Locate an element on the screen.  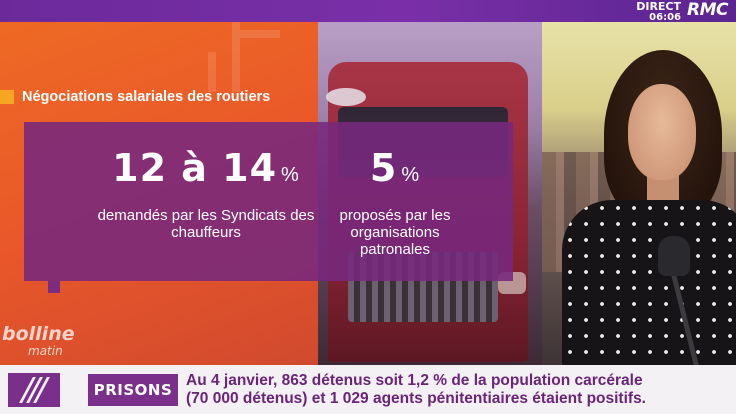
presenter-face is located at coordinates (662, 132).